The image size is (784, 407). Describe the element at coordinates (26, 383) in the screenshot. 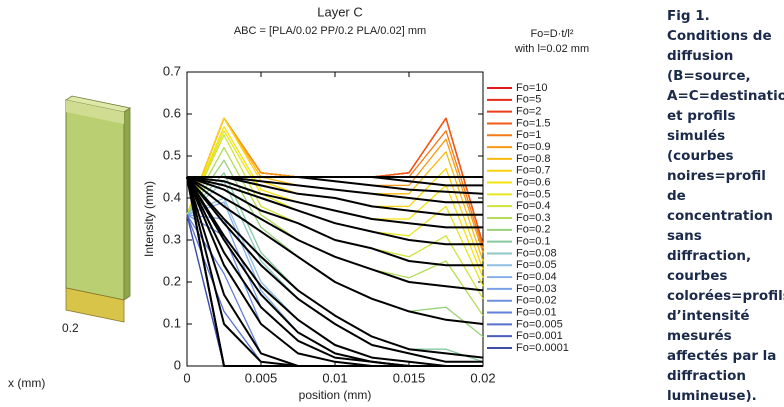

I see `inset-axis-label: x (mm)` at that location.